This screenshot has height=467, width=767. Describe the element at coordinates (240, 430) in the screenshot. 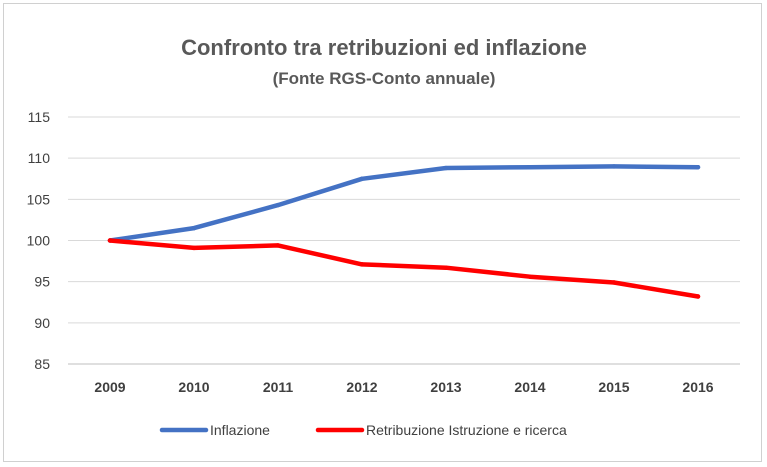

I see `legend-label-0: Inflazione` at that location.